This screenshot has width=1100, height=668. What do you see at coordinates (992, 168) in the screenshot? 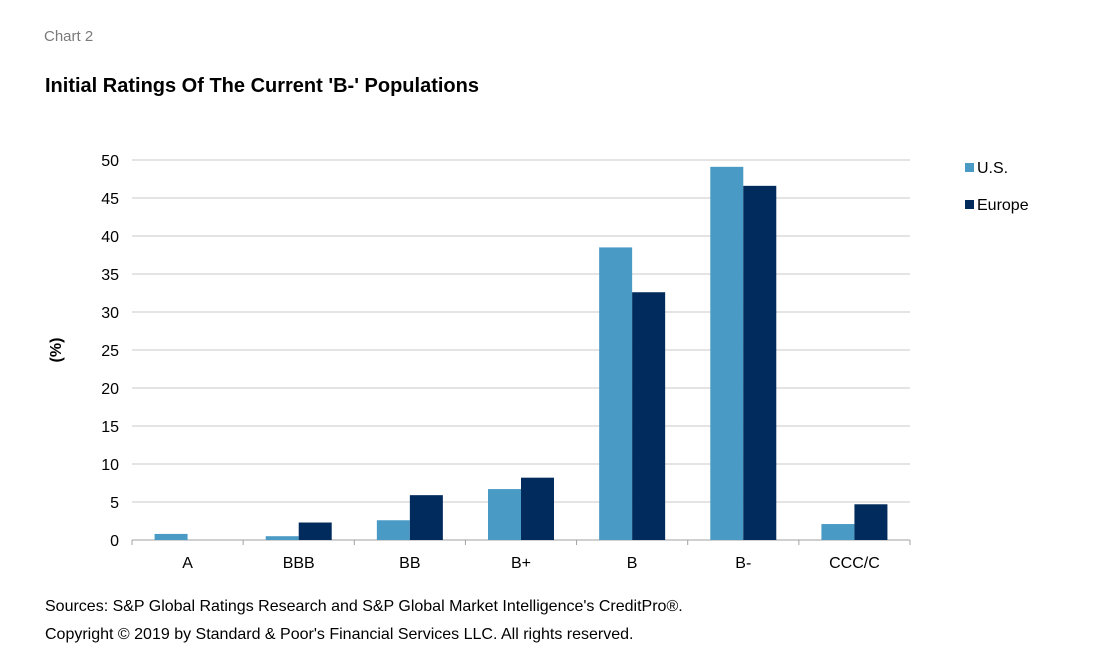
I see `legend-label: U.S.` at bounding box center [992, 168].